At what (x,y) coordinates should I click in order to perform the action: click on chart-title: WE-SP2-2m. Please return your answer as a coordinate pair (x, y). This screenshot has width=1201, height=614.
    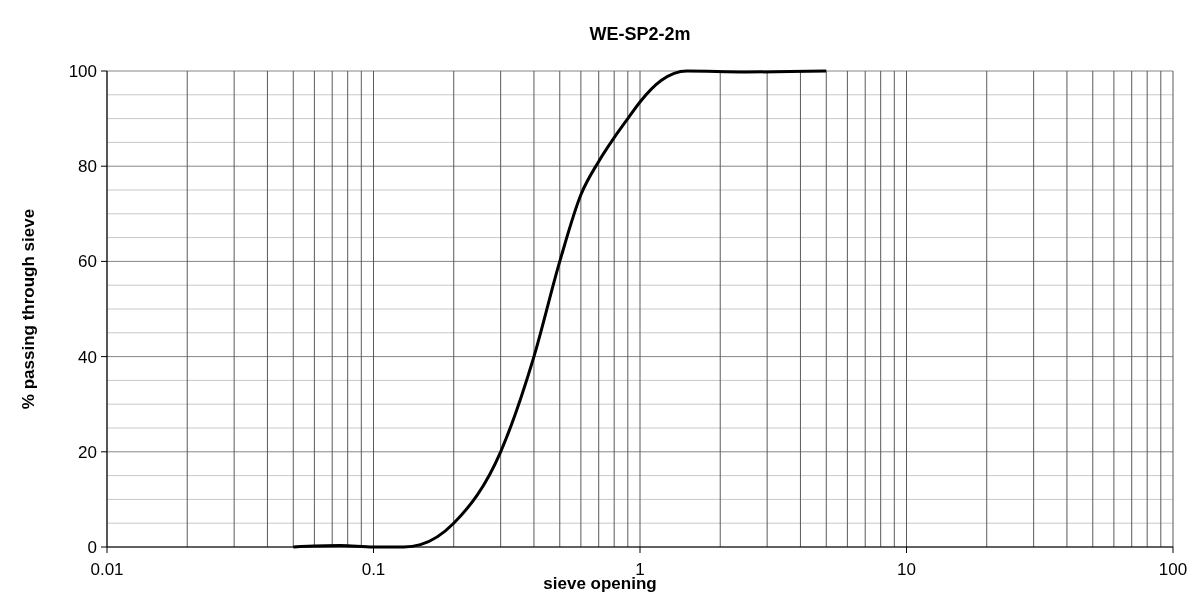
    Looking at the image, I should click on (640, 34).